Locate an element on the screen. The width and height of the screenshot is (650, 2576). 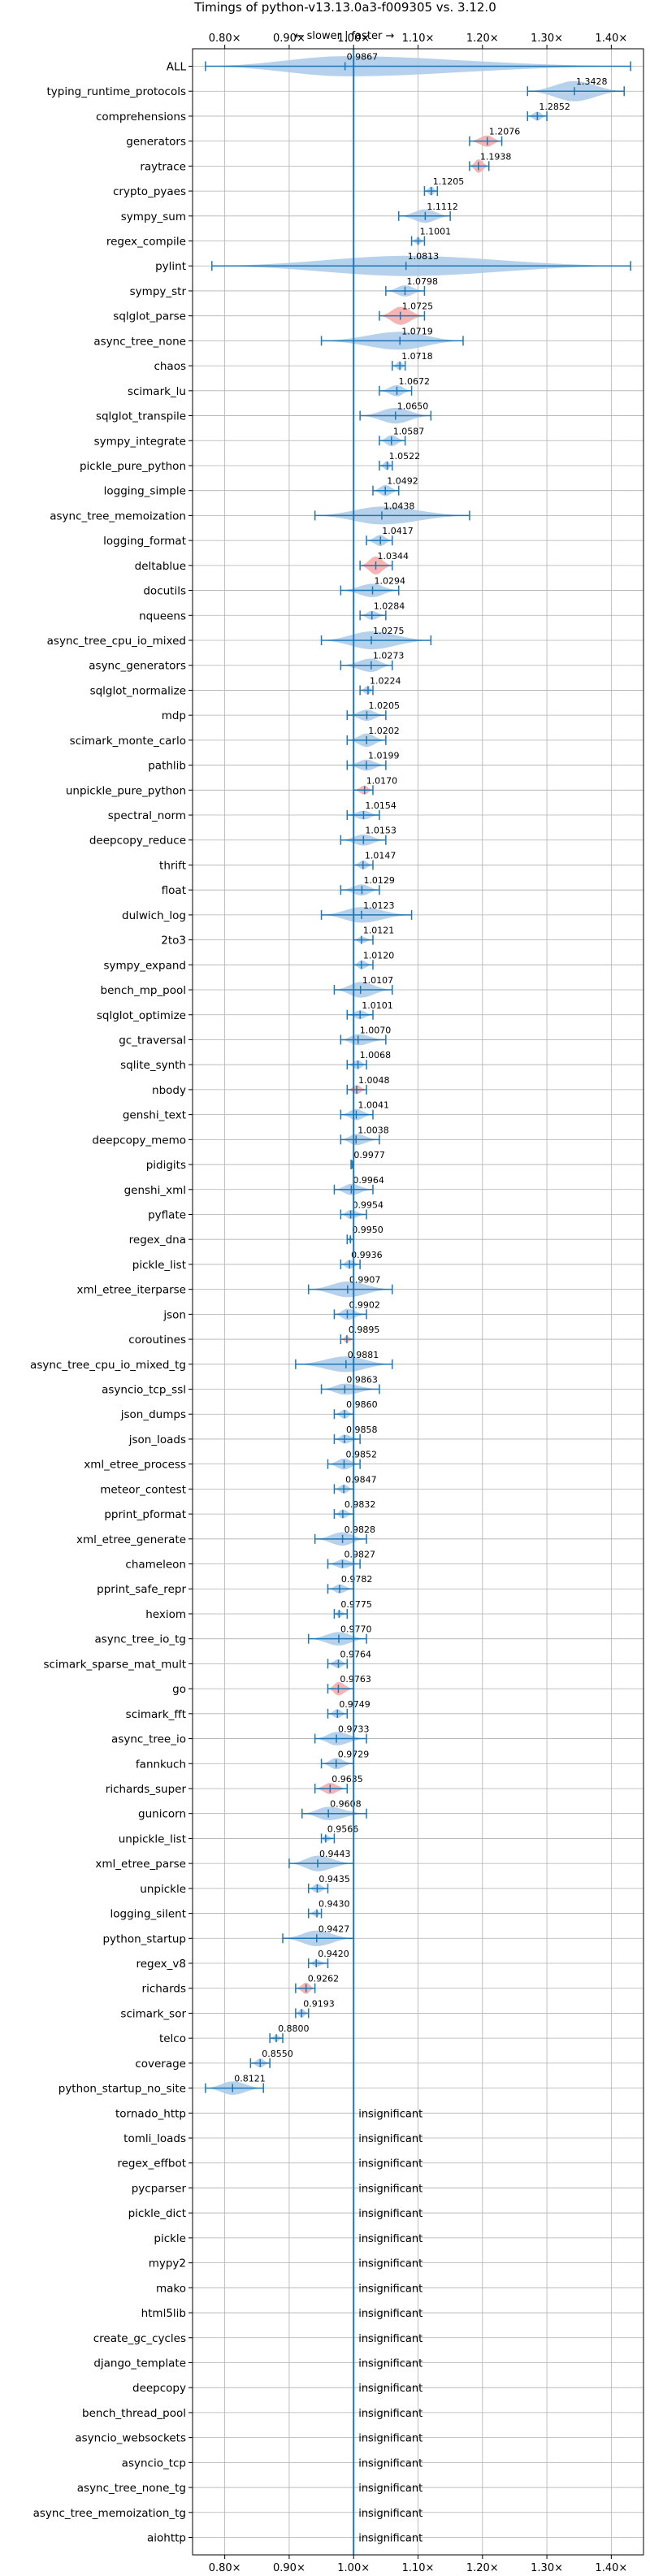
value-label: 1.0650 is located at coordinates (413, 407).